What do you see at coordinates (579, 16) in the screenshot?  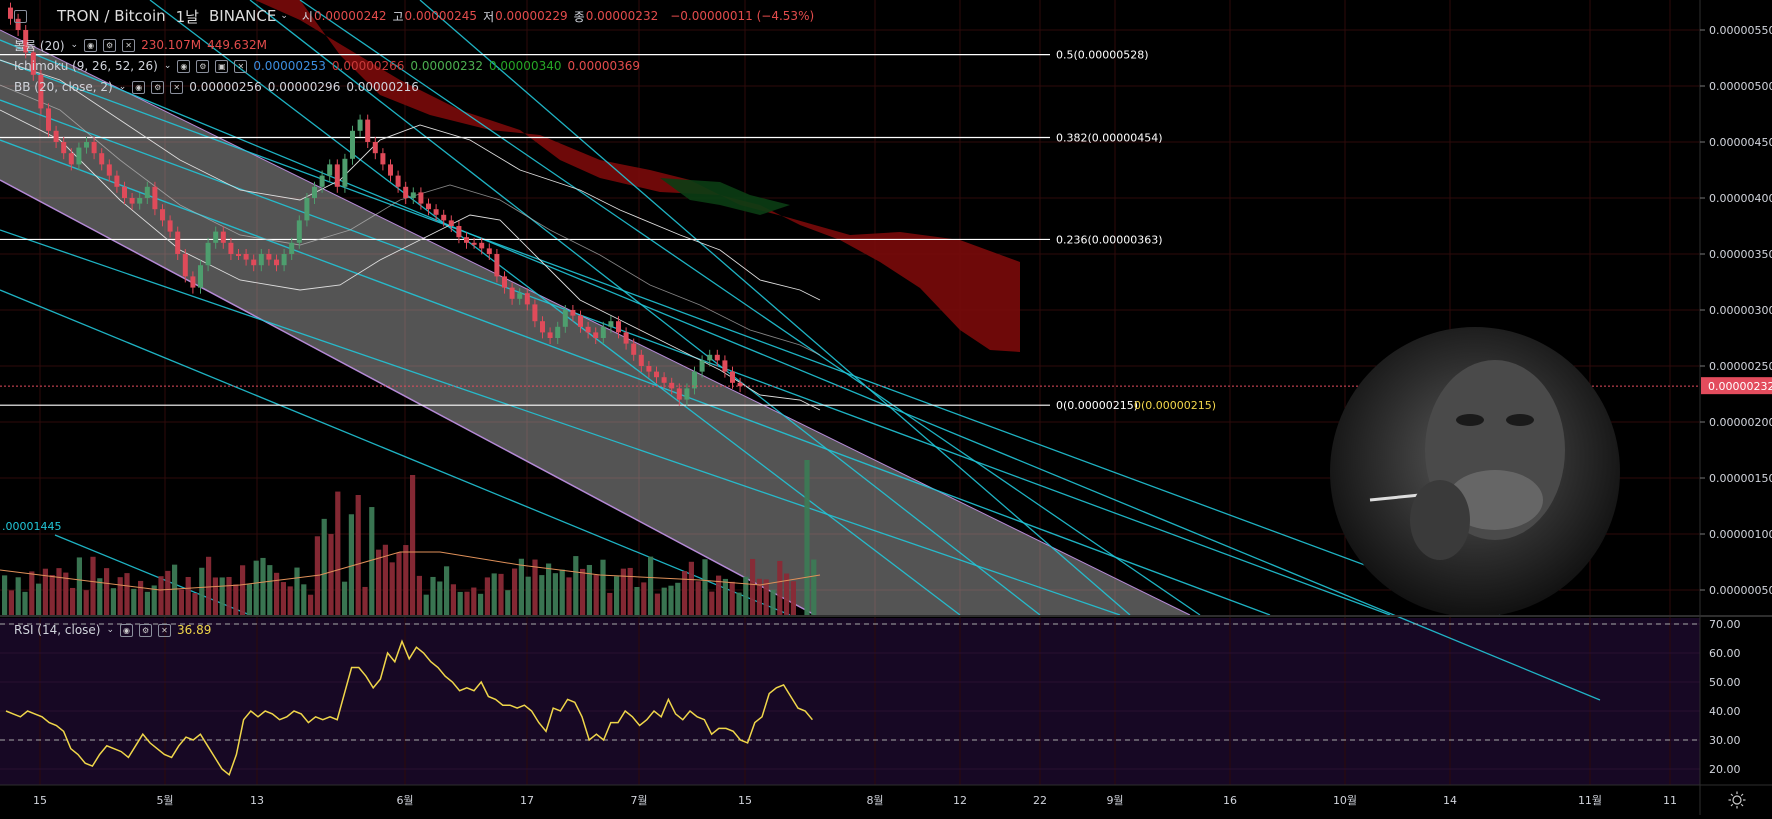 I see `ohlc-close-key: 종` at bounding box center [579, 16].